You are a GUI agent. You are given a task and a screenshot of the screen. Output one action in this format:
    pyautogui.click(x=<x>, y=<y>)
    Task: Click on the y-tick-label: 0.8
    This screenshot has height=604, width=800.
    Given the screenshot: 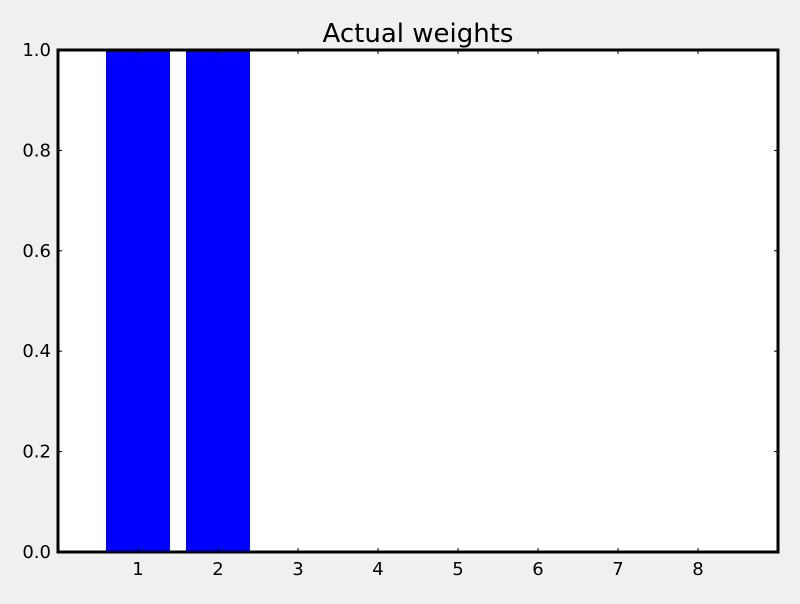 What is the action you would take?
    pyautogui.click(x=36, y=150)
    